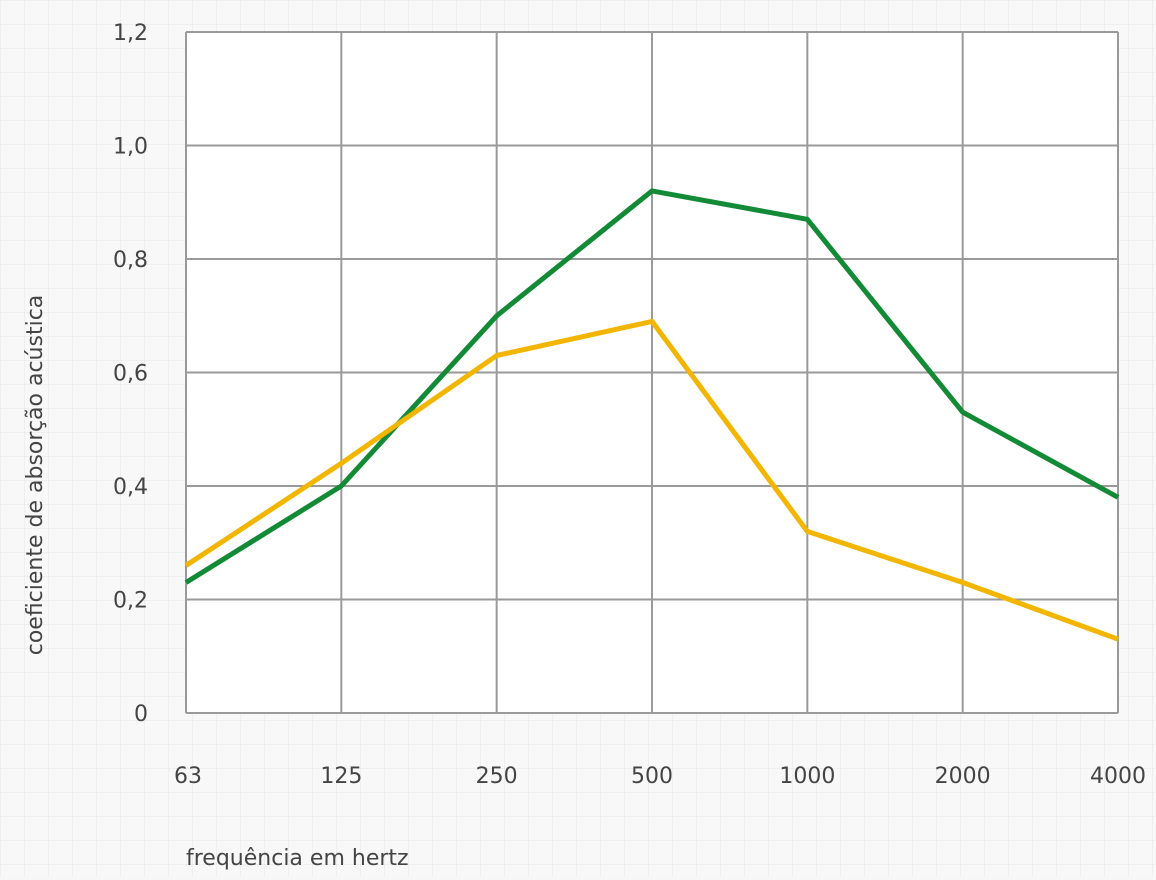 This screenshot has width=1156, height=880. Describe the element at coordinates (130, 601) in the screenshot. I see `y-tick-label: 0,2` at that location.